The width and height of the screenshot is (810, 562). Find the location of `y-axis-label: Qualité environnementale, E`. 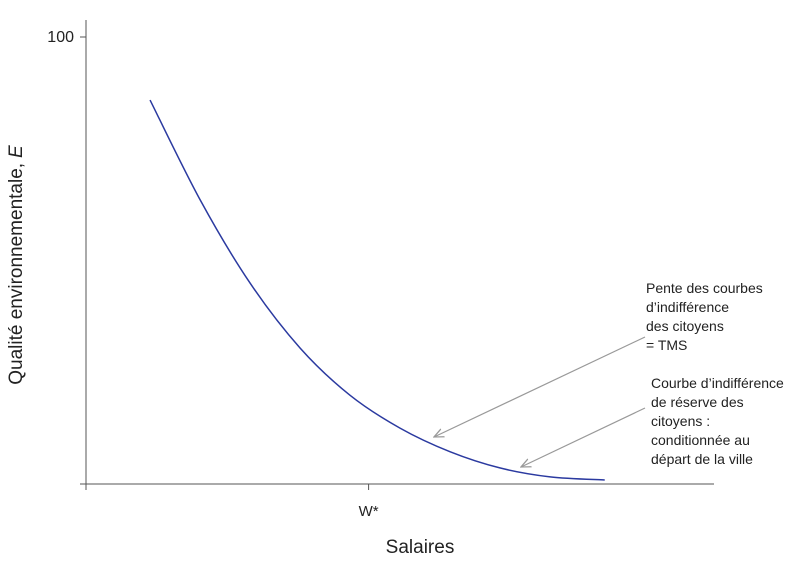

y-axis-label: Qualité environnementale, E is located at coordinates (16, 265).